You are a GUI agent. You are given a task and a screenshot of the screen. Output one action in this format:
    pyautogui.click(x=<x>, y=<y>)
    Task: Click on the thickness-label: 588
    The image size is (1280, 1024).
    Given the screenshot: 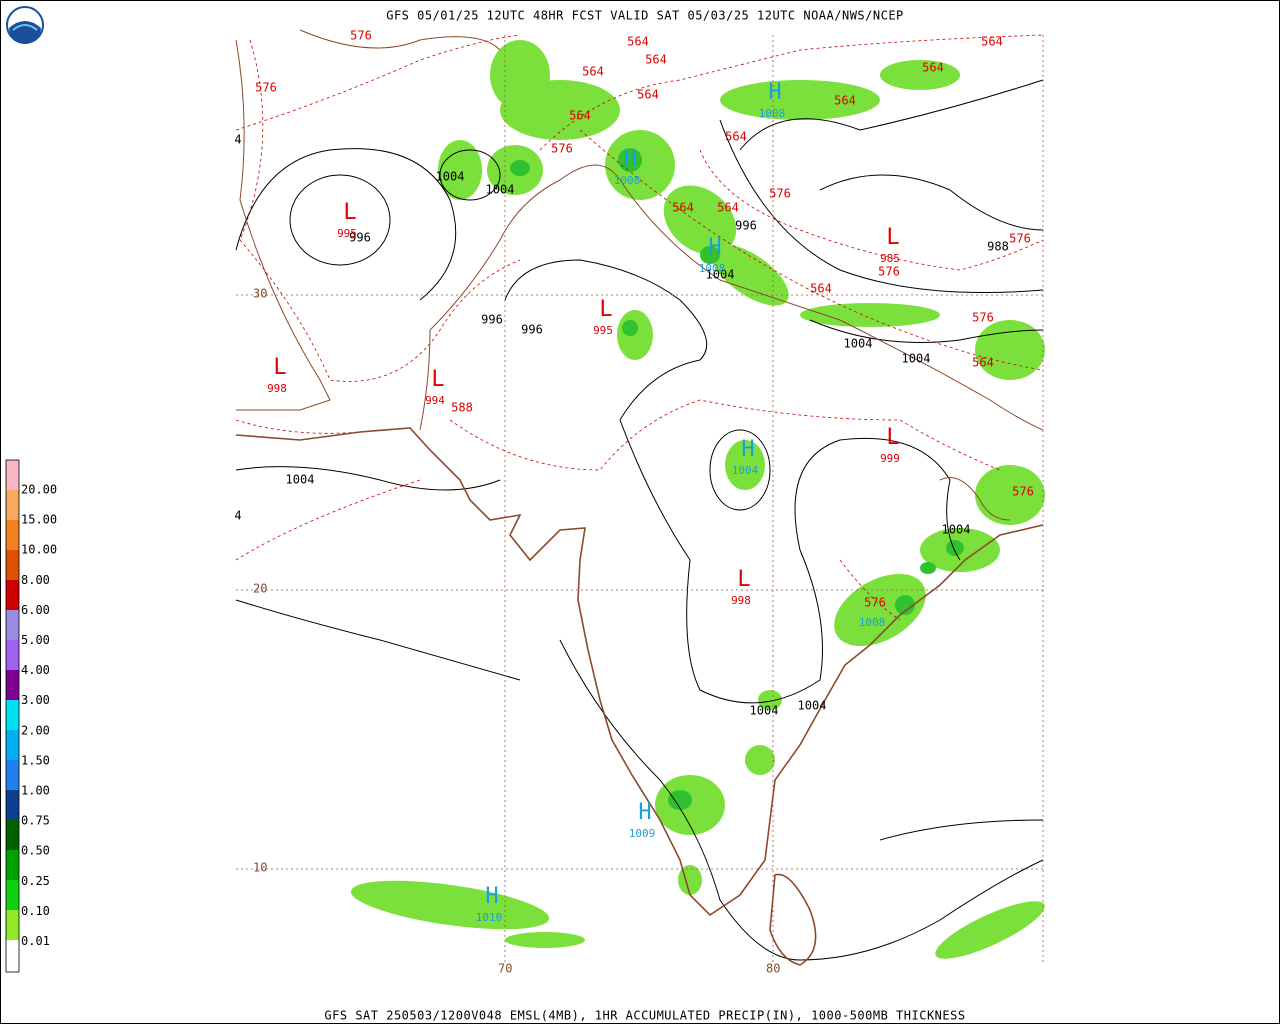 What is the action you would take?
    pyautogui.click(x=462, y=408)
    